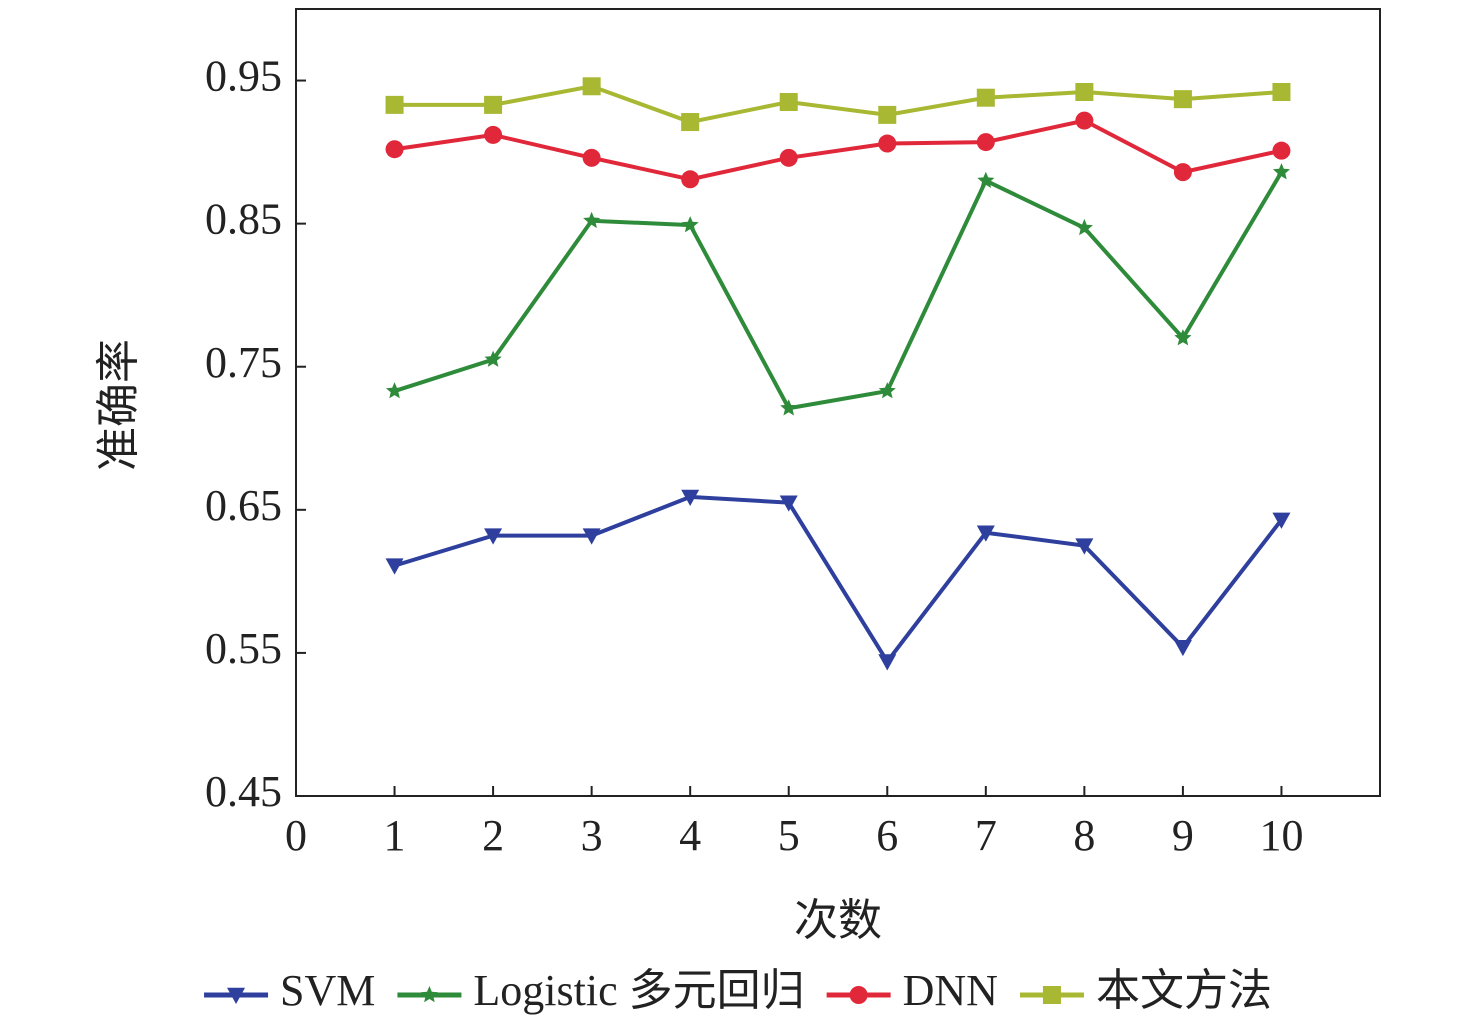 This screenshot has width=1476, height=1032. What do you see at coordinates (986, 835) in the screenshot?
I see `x-tick-label: 7` at bounding box center [986, 835].